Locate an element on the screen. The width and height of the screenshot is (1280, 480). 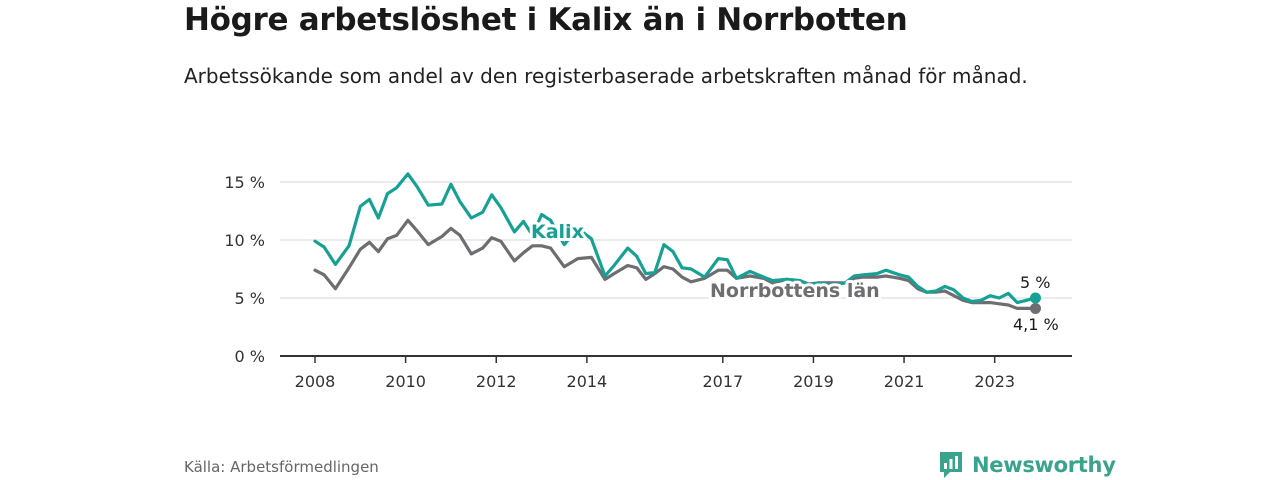
series-label-norrbotten: Norrbottens län is located at coordinates (795, 291).